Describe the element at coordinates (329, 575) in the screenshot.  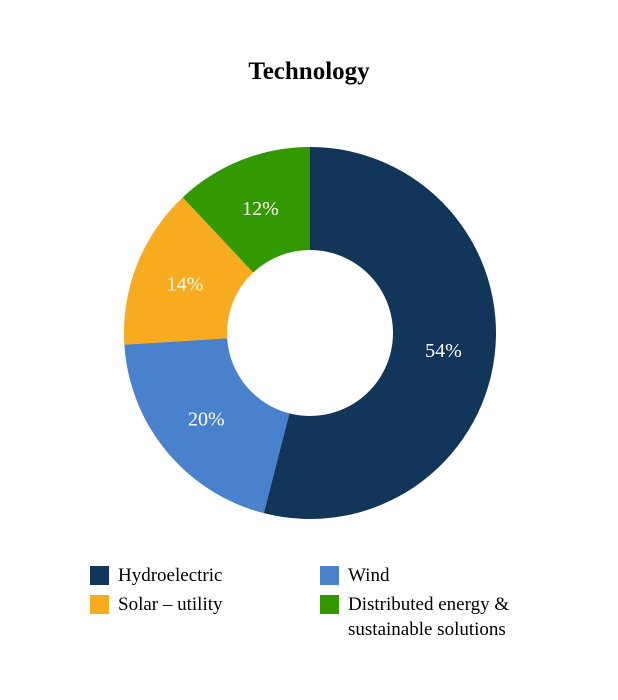
I see `legend-swatch-wind` at that location.